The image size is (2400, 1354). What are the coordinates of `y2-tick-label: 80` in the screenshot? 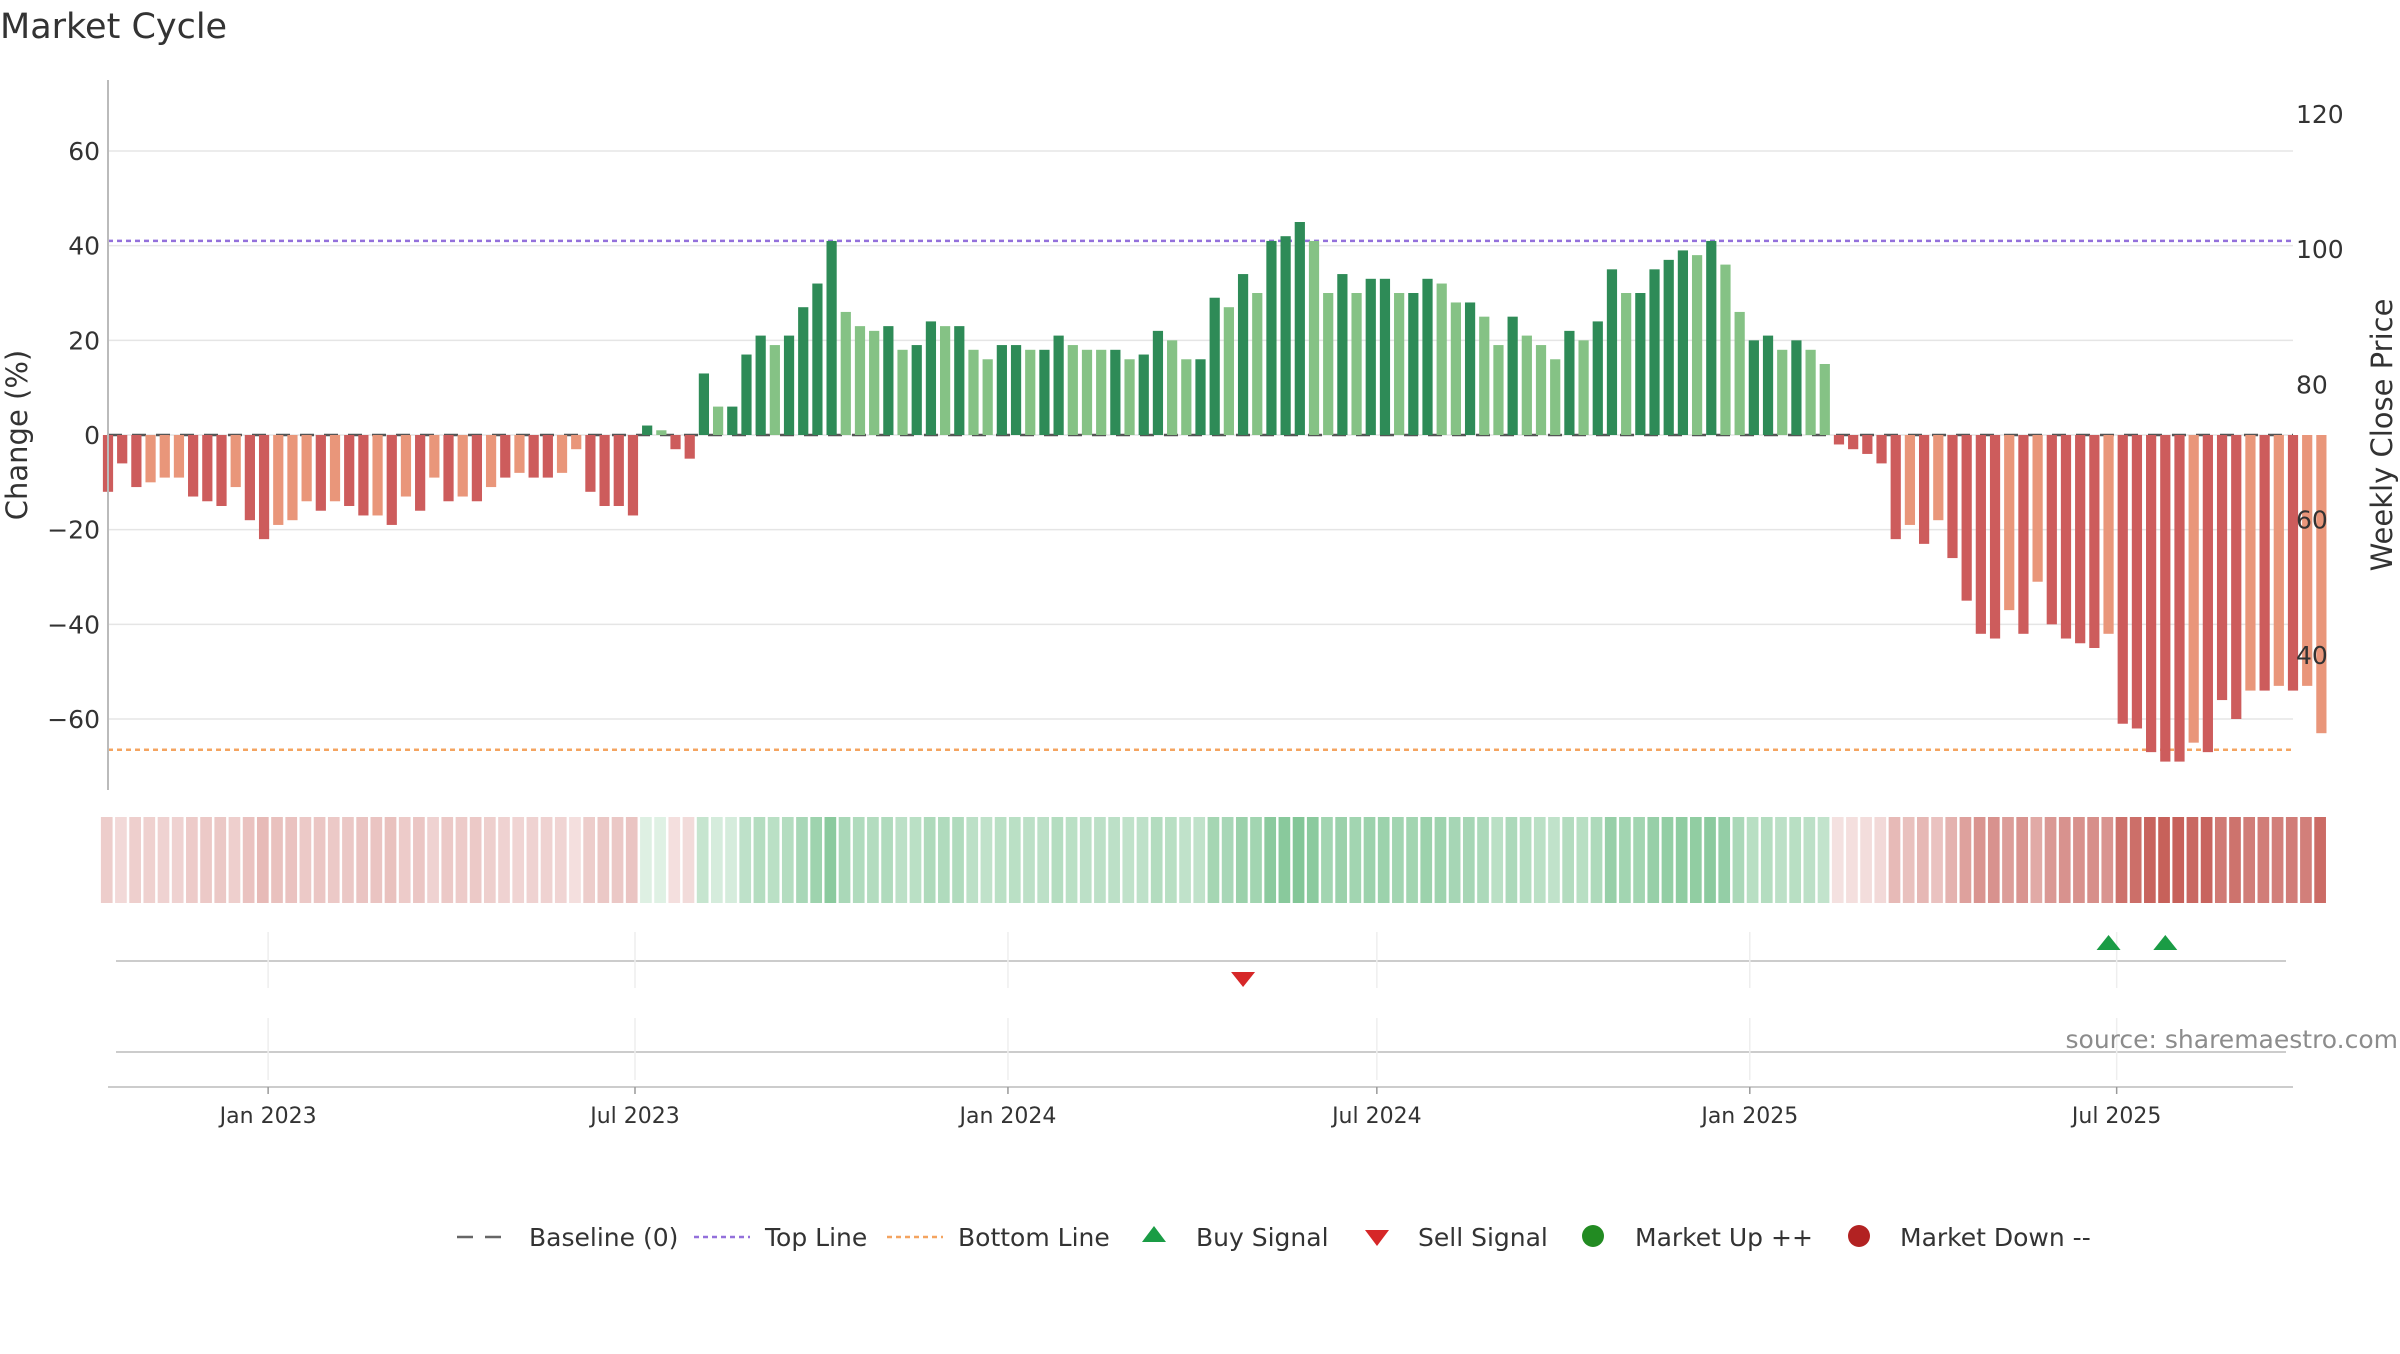 It's located at (2312, 384).